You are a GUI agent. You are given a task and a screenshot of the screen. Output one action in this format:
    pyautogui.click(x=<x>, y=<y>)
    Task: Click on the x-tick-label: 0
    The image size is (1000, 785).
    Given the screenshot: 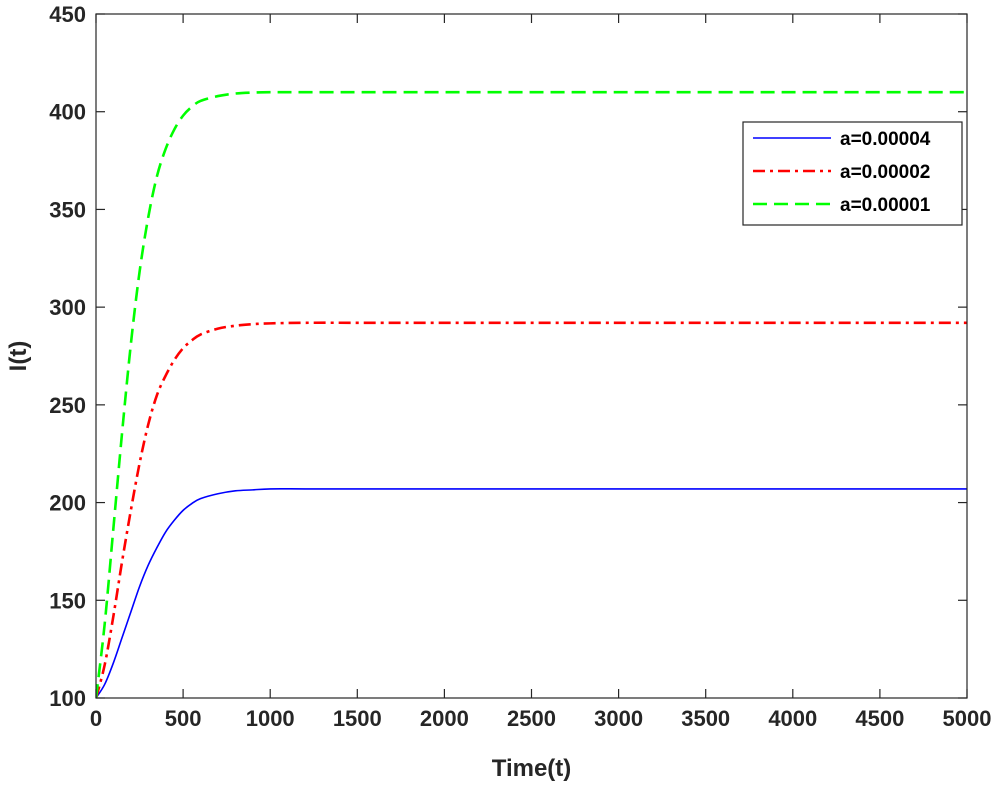 What is the action you would take?
    pyautogui.click(x=96, y=718)
    